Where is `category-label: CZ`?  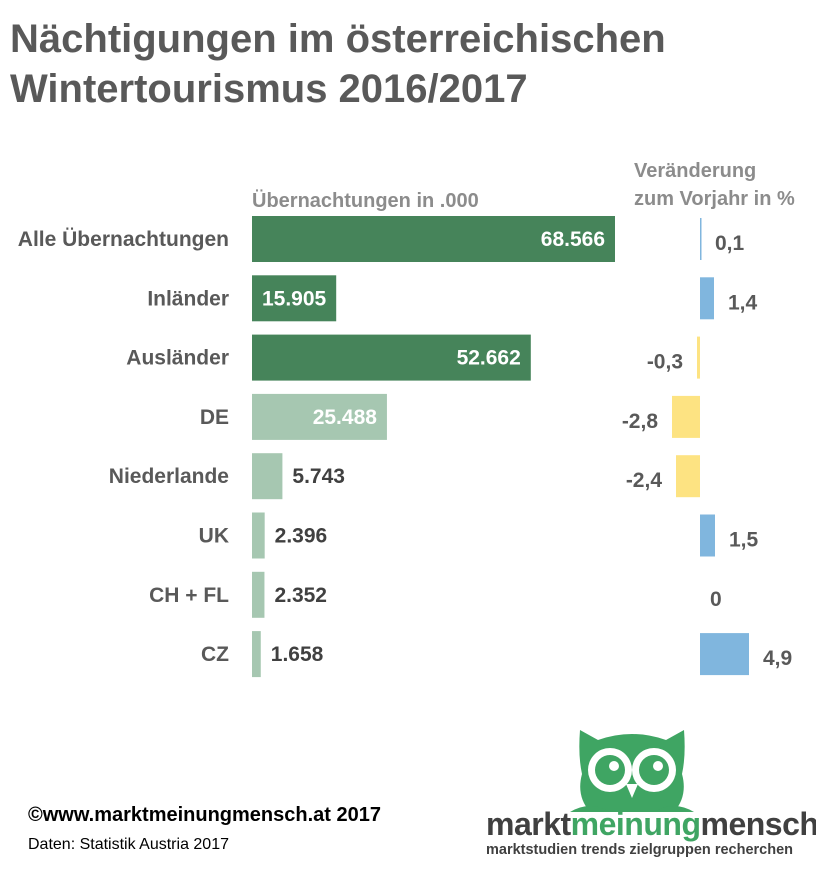
category-label: CZ is located at coordinates (215, 654).